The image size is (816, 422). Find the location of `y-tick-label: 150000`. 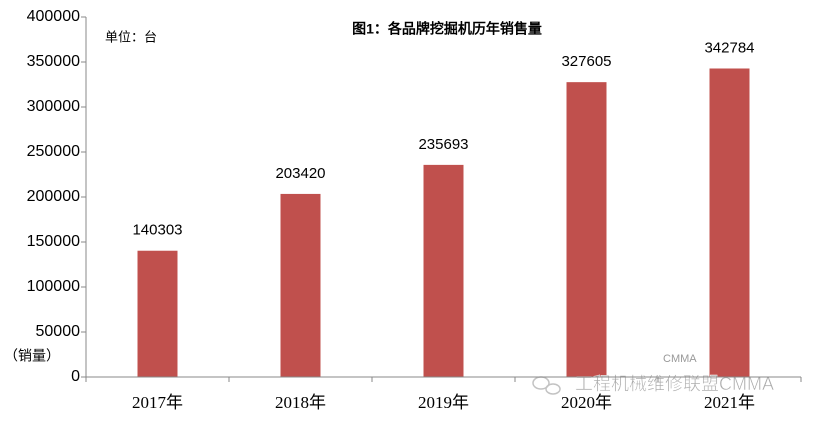

y-tick-label: 150000 is located at coordinates (53, 241).